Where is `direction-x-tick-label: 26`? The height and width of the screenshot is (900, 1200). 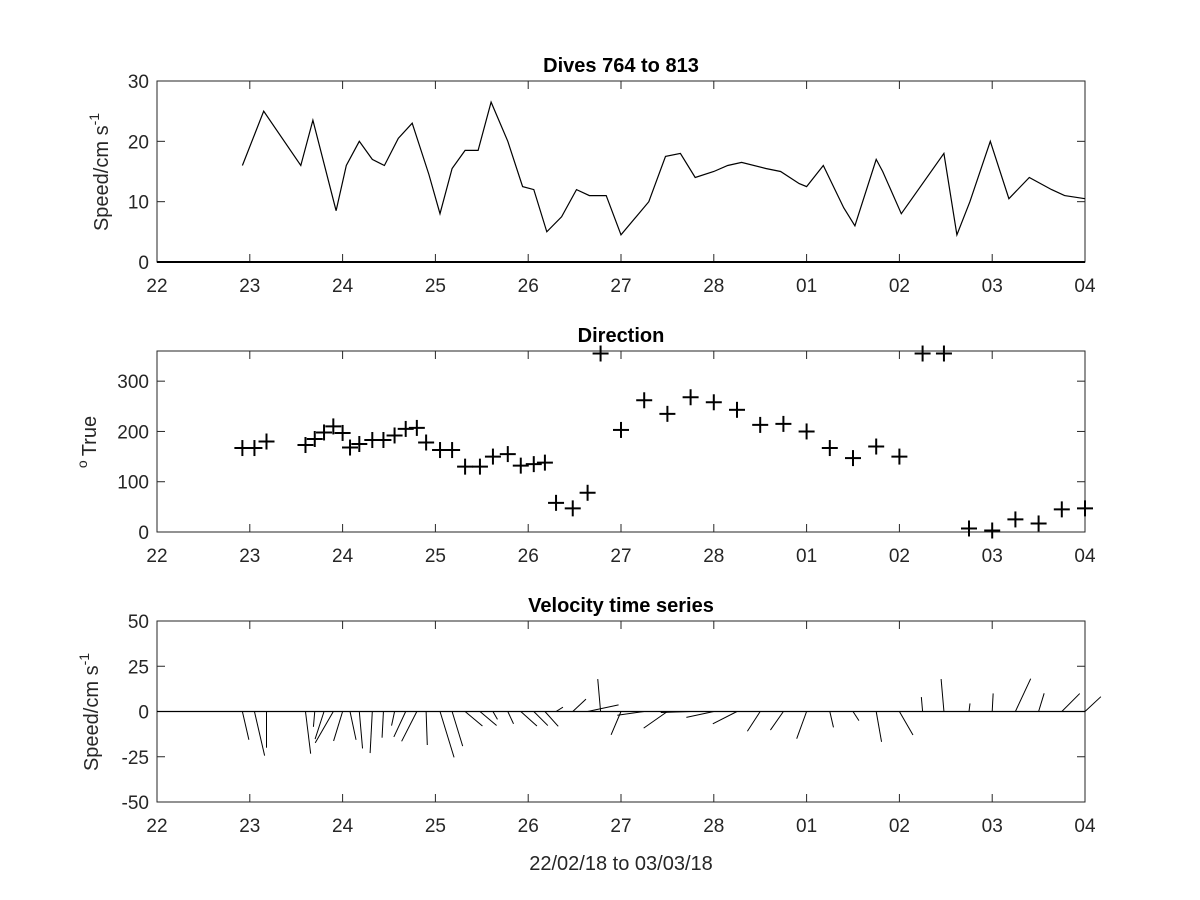 direction-x-tick-label: 26 is located at coordinates (528, 556).